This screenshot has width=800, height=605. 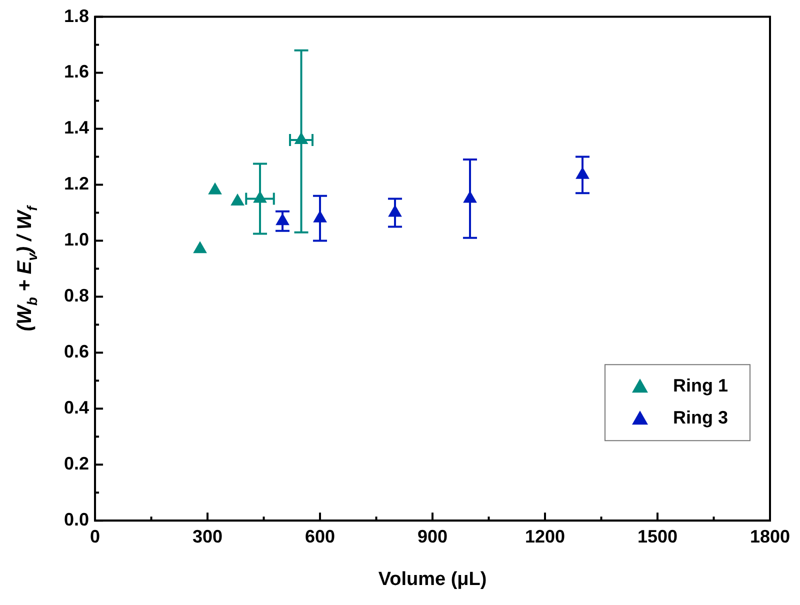 What do you see at coordinates (77, 408) in the screenshot?
I see `y-tick-label: 0.4` at bounding box center [77, 408].